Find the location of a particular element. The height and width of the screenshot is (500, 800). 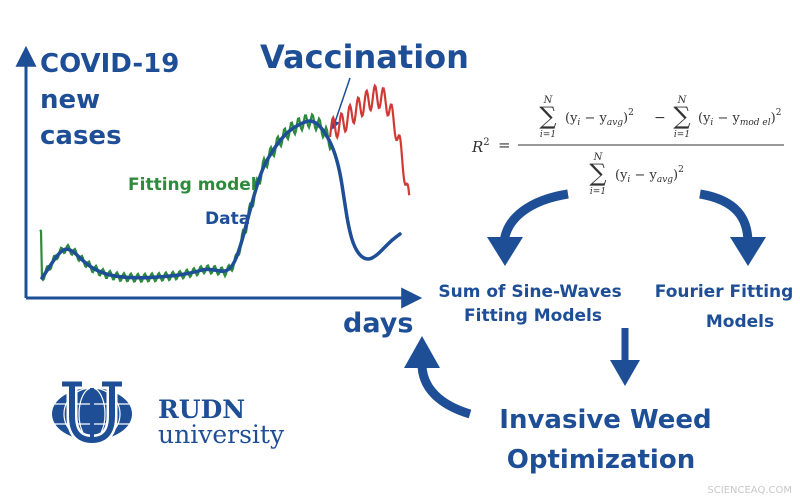

eq-sum-upper-1: N is located at coordinates (548, 100).